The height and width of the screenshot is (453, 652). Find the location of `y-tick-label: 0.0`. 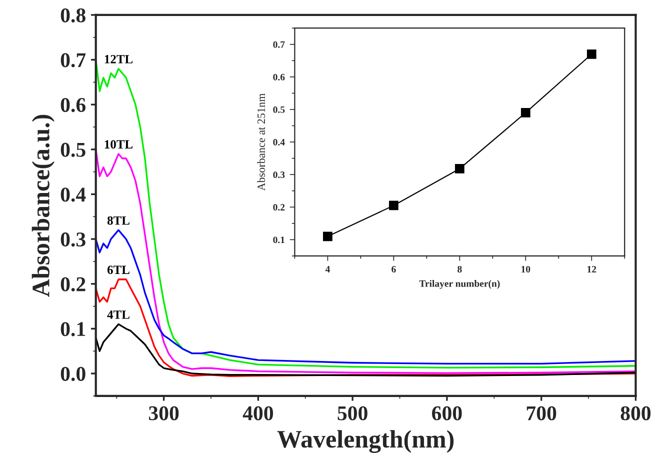

y-tick-label: 0.0 is located at coordinates (73, 374).